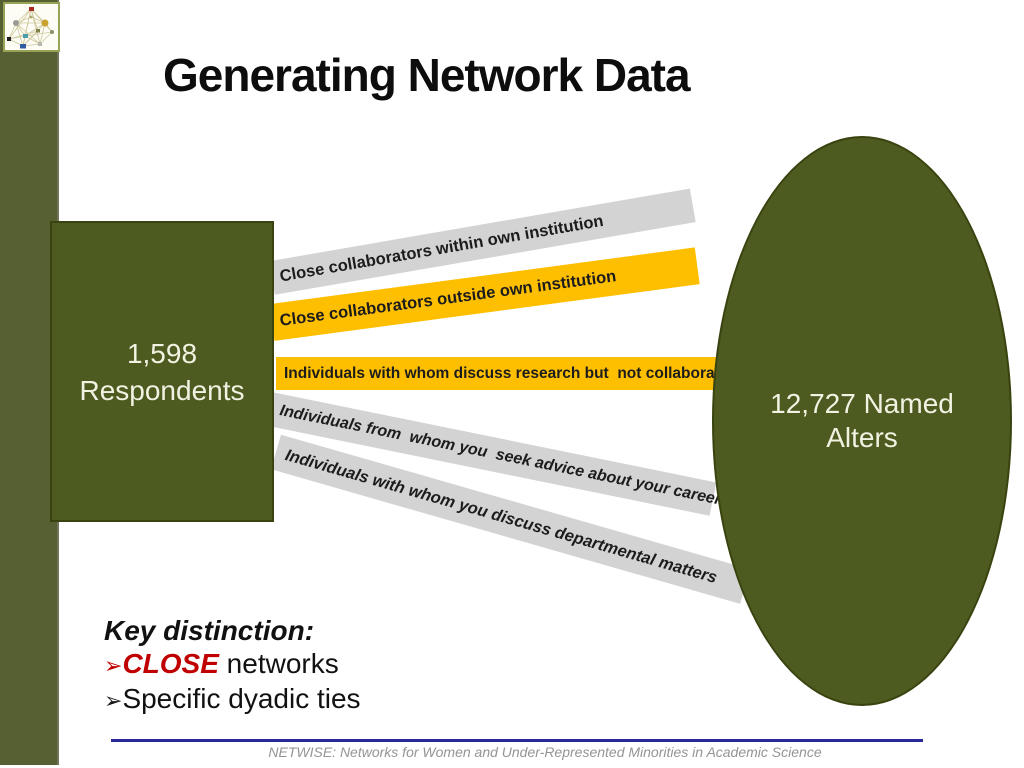 This screenshot has height=768, width=1024. Describe the element at coordinates (162, 353) in the screenshot. I see `respondents-count: 1,598` at that location.